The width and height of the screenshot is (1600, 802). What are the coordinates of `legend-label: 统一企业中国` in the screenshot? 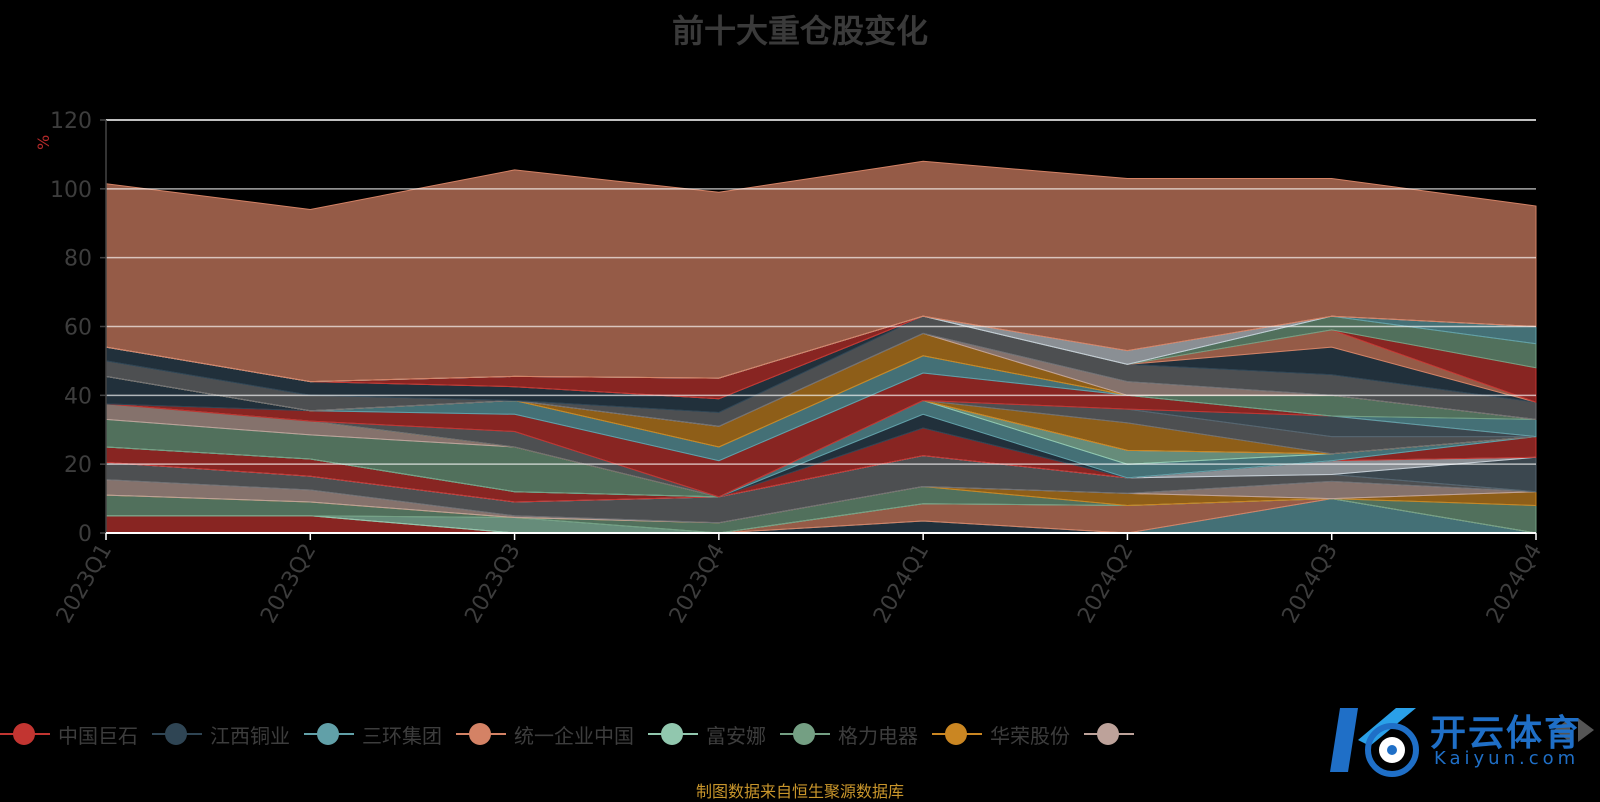 It's located at (574, 735).